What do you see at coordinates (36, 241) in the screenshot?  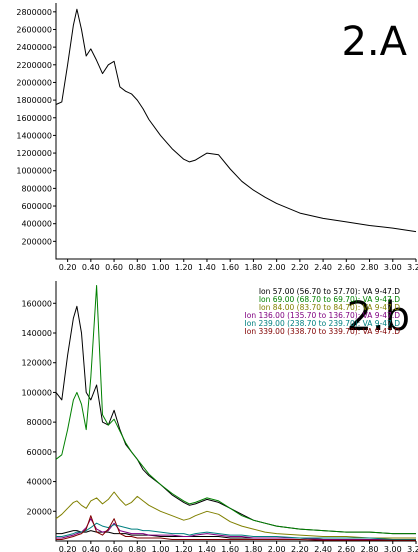 I see `panel-a-y-tick-label: 200000` at bounding box center [36, 241].